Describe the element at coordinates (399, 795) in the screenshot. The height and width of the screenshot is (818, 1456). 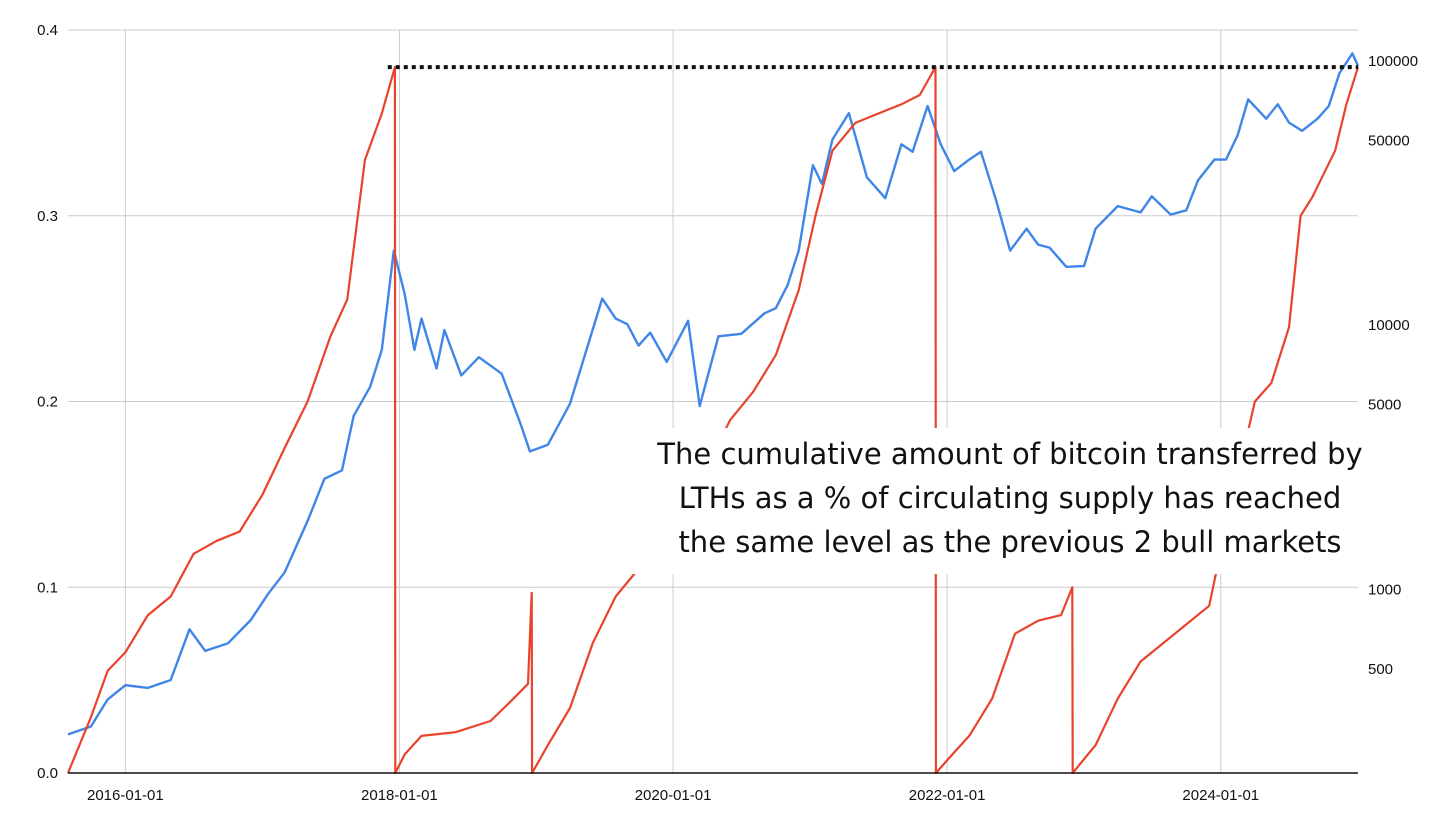
I see `x-tick-label: 2018-01-01` at that location.